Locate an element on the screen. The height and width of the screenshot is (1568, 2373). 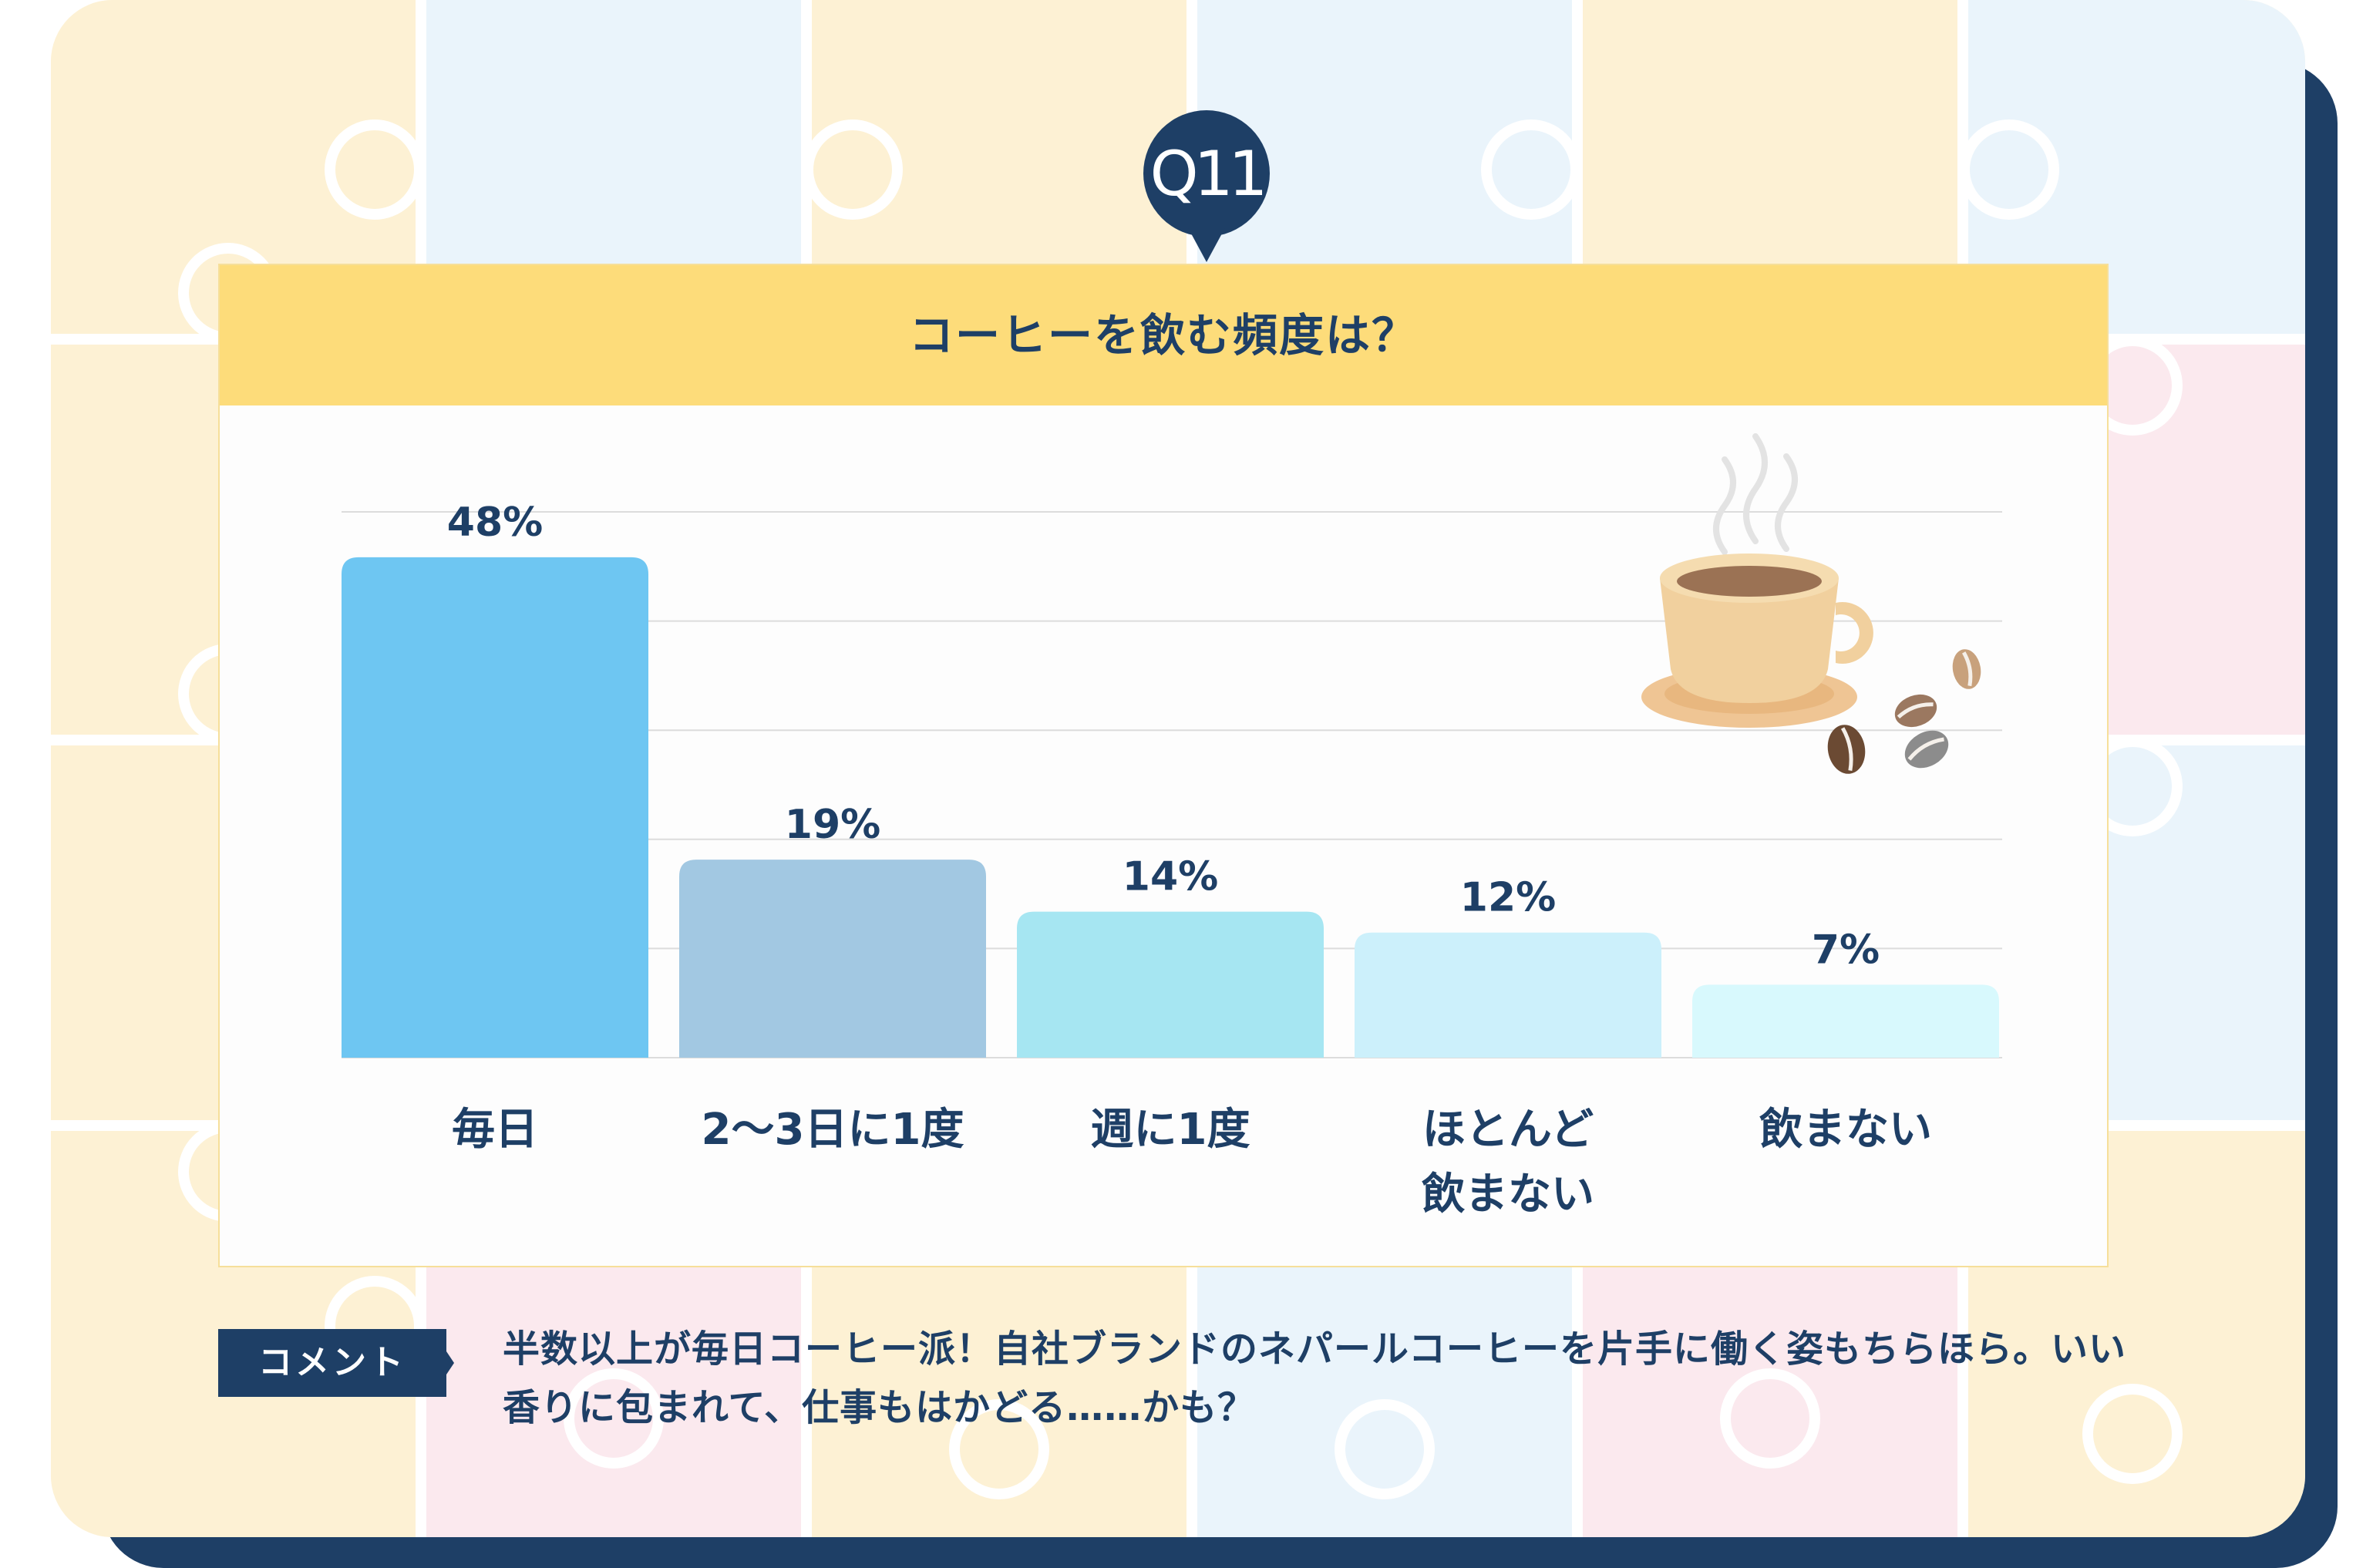
chart-title: コーヒーを飲む頻度は？ is located at coordinates (1163, 335).